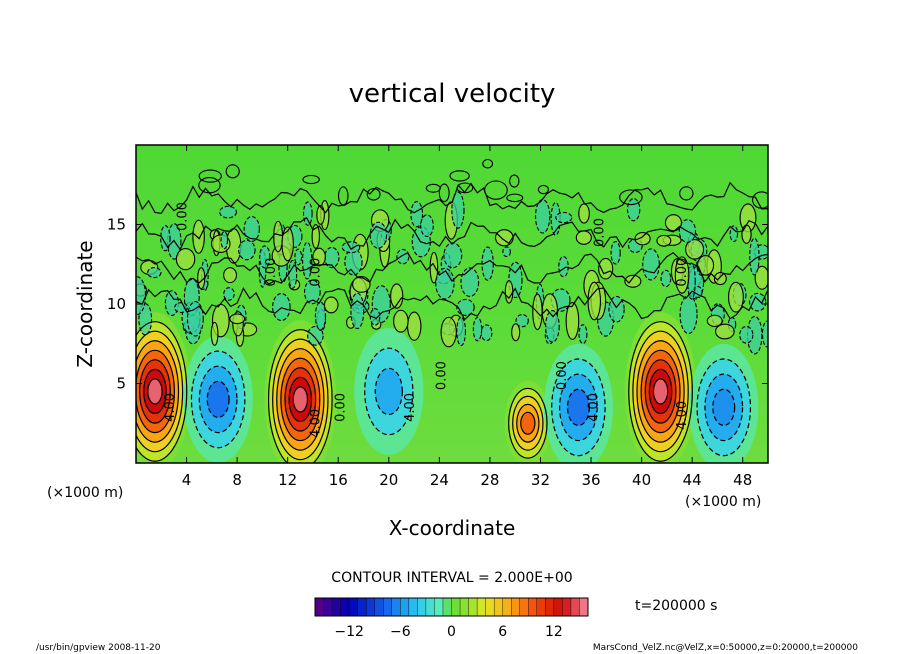 This screenshot has width=904, height=654. I want to click on time-label: t=200000 s, so click(676, 606).